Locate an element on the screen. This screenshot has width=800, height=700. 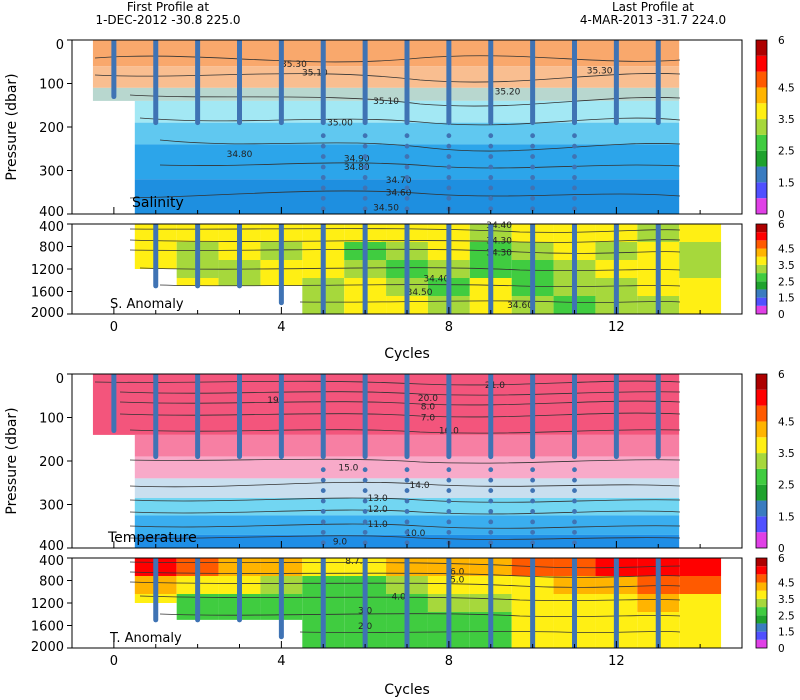
contour-label: 35.00 is located at coordinates (340, 124).